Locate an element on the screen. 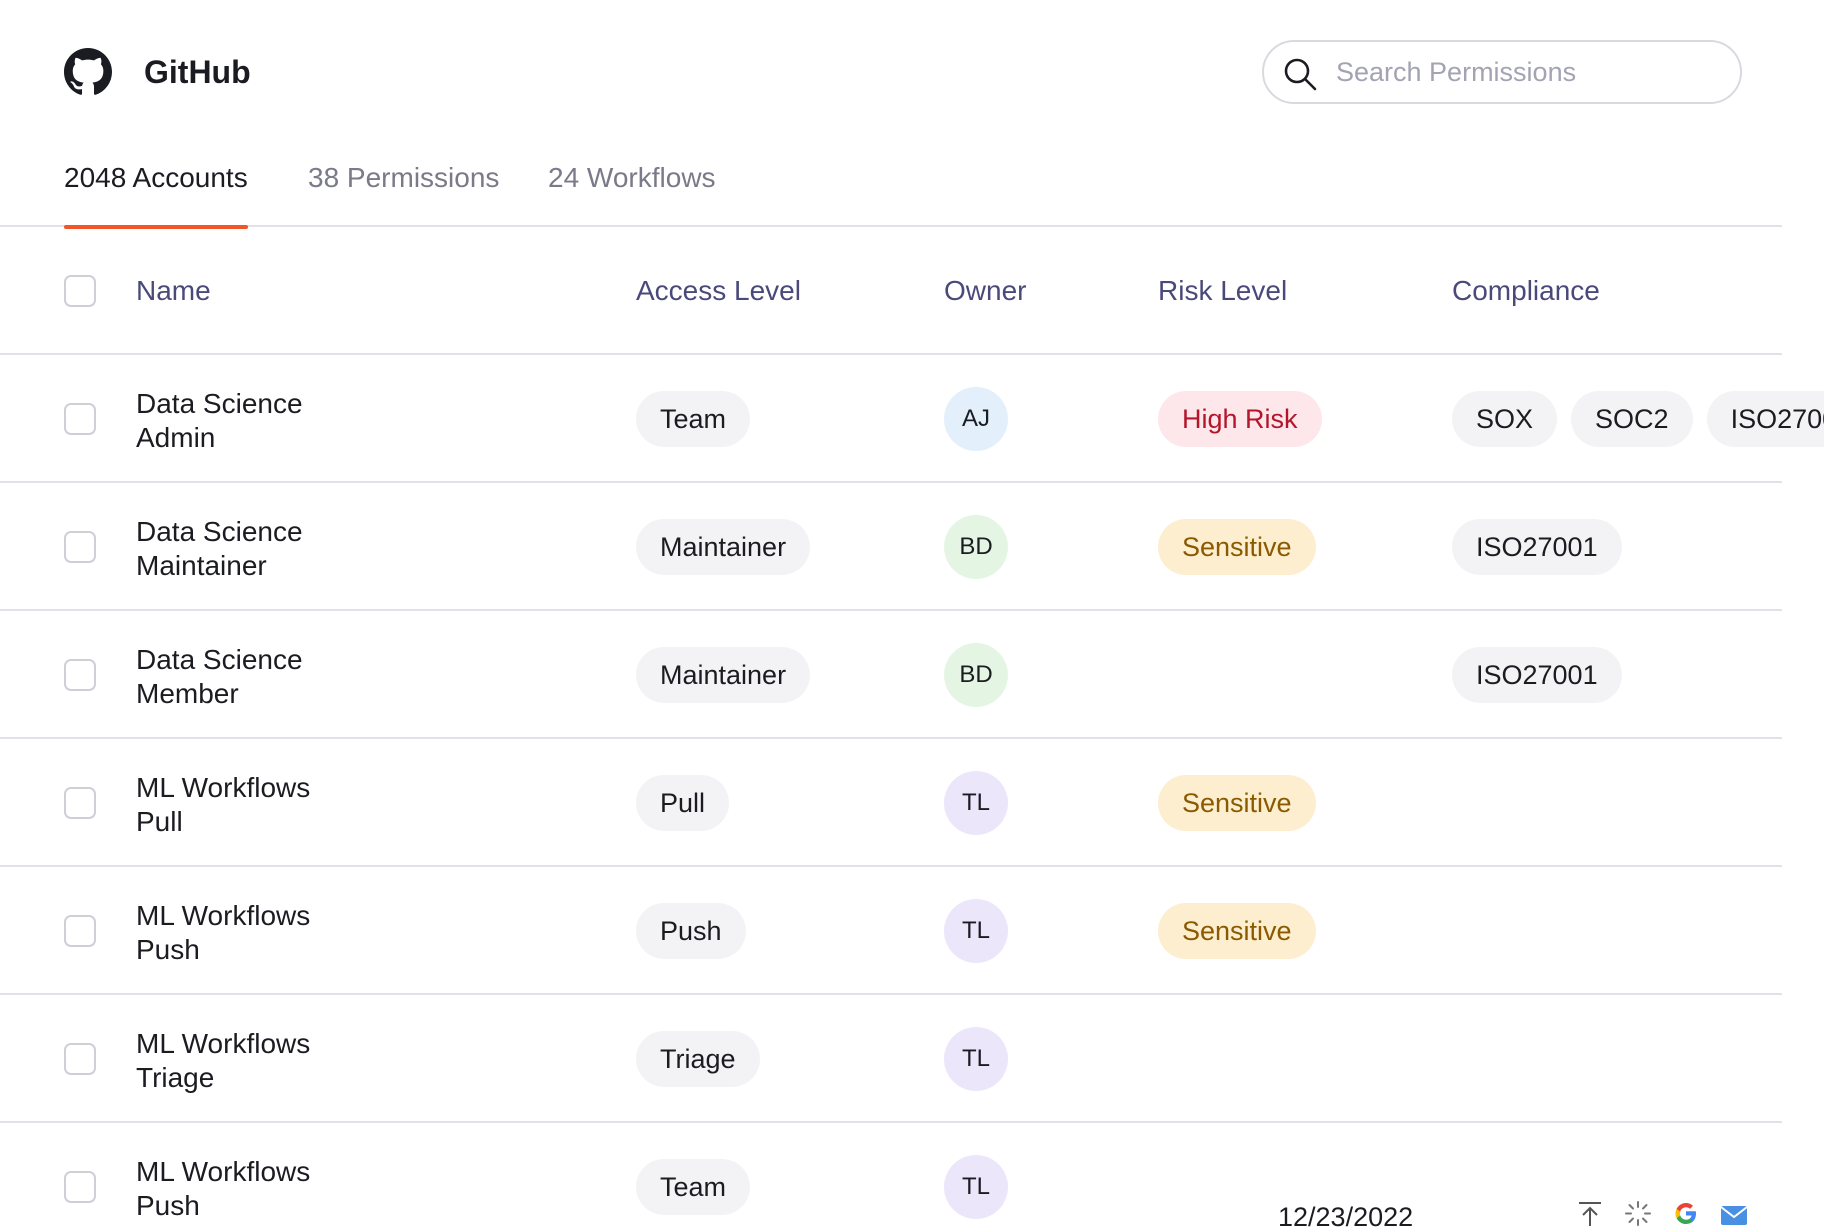 Image resolution: width=1824 pixels, height=1227 pixels. footer-date: 12/23/2022 is located at coordinates (1346, 1214).